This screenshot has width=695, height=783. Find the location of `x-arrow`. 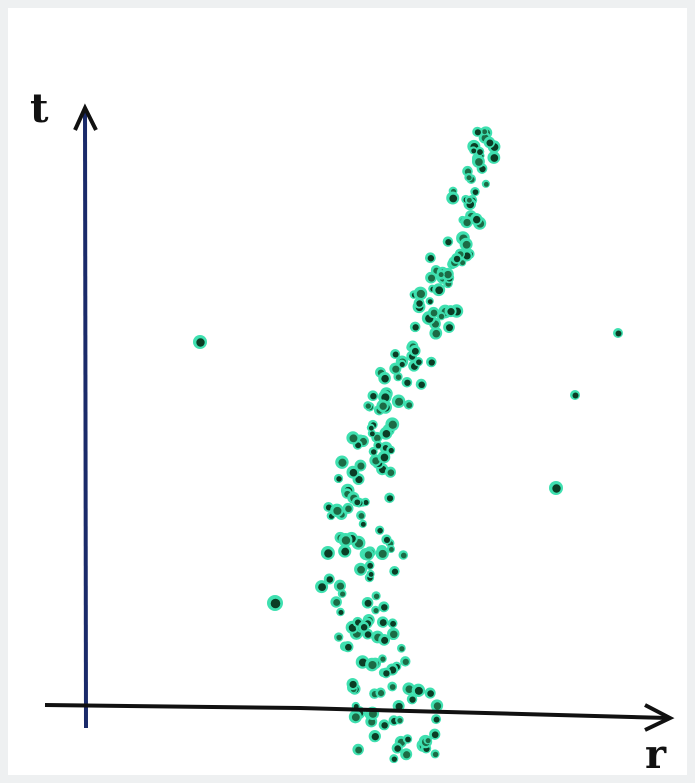

x-arrow is located at coordinates (659, 717).